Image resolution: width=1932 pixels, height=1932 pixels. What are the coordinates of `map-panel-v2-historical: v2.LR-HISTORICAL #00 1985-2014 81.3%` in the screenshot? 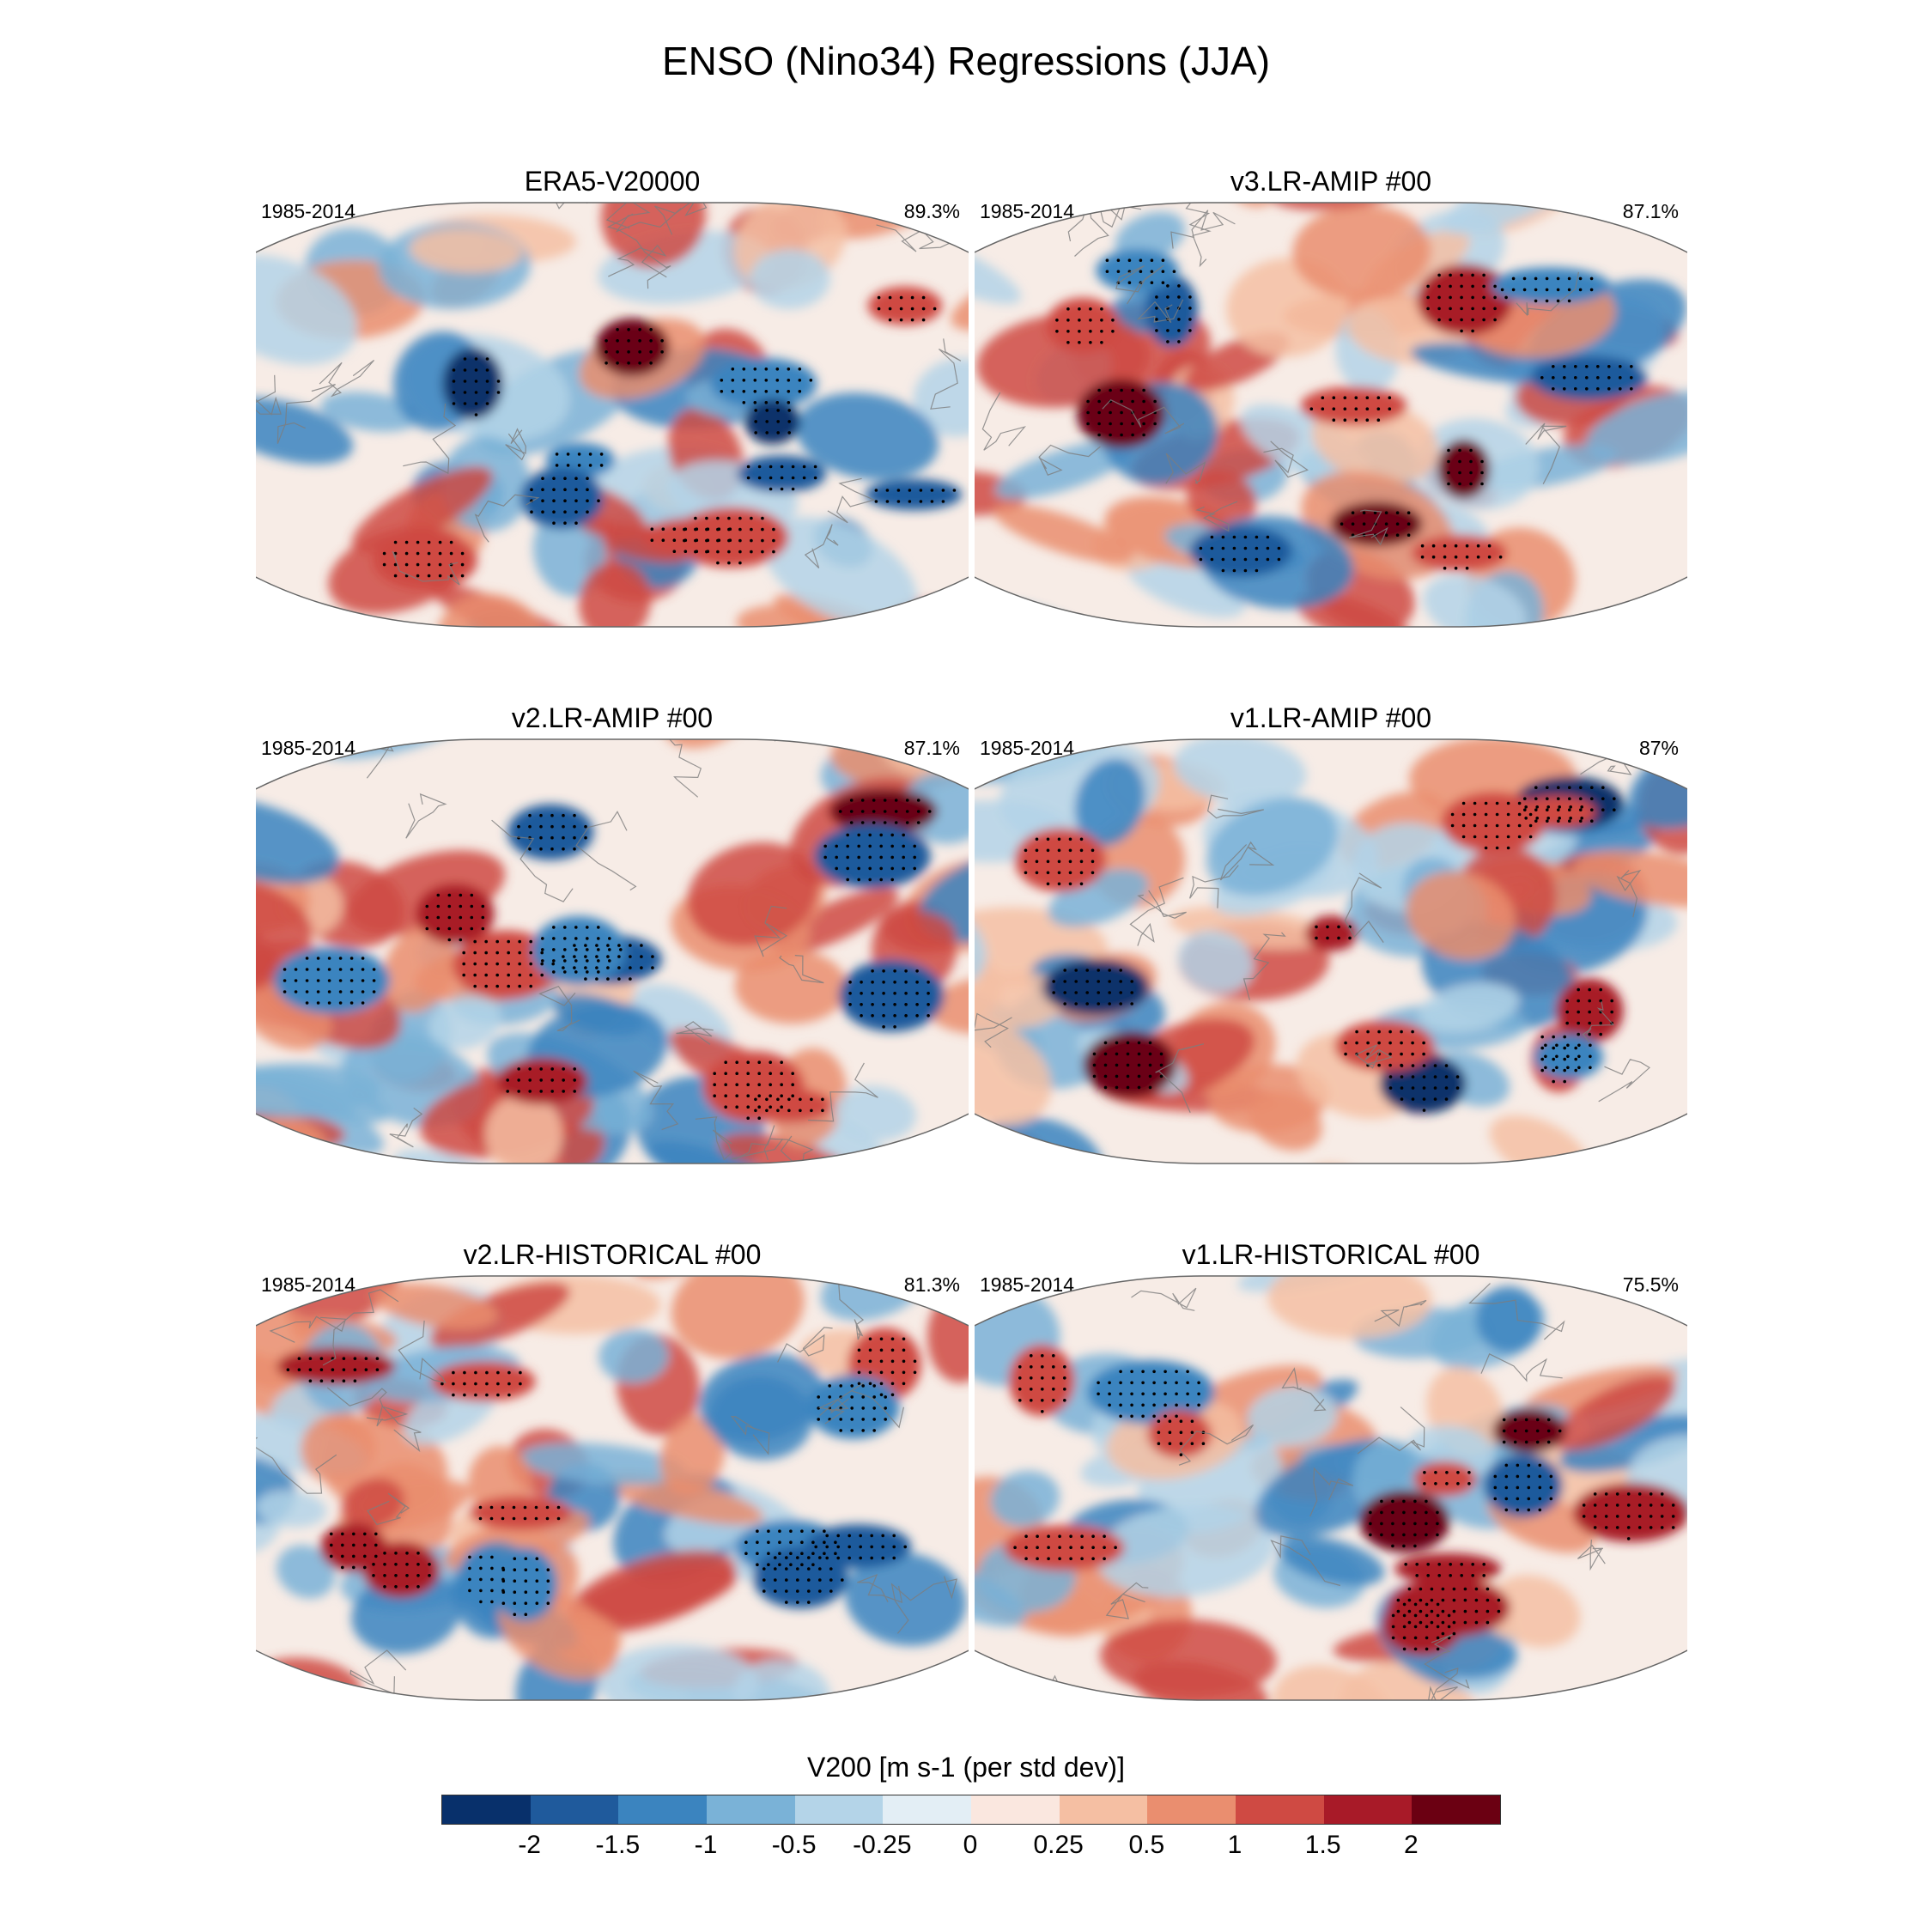 It's located at (612, 1471).